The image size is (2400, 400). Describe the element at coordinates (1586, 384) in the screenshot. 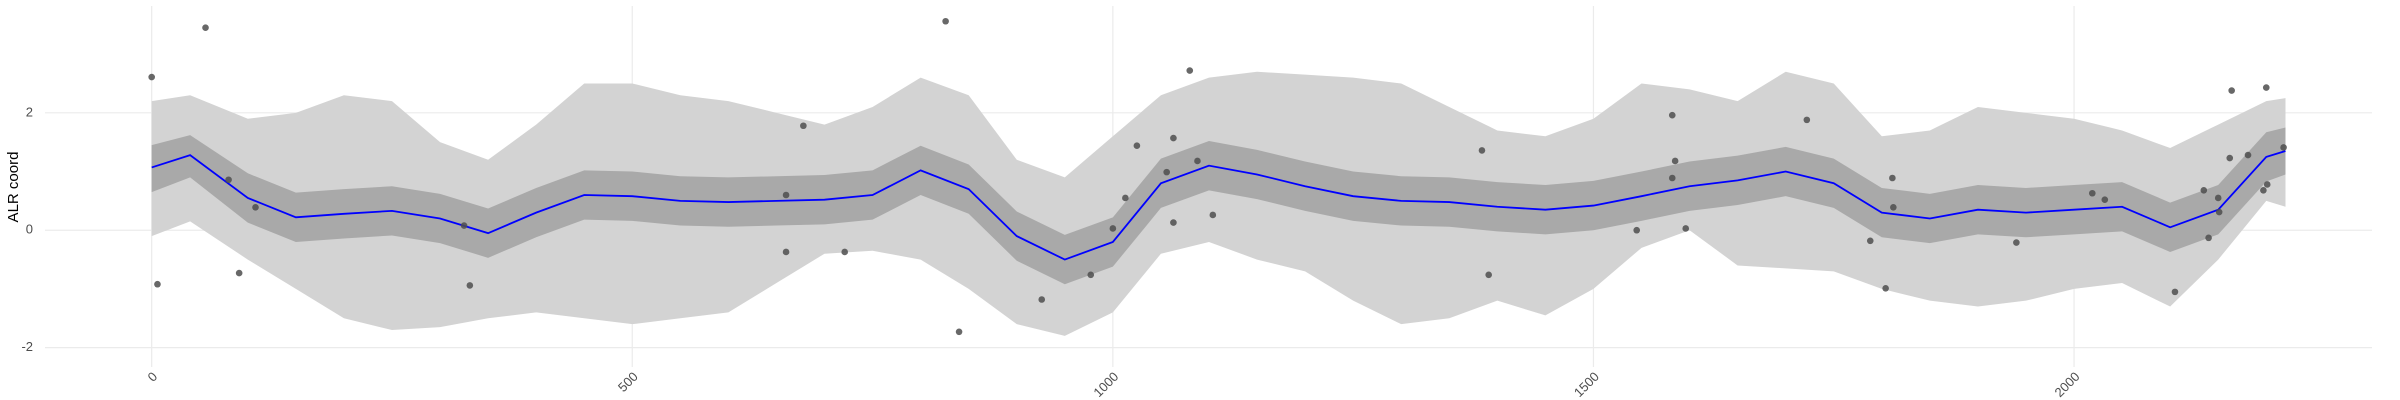

I see `x-tick-label: 1500` at that location.